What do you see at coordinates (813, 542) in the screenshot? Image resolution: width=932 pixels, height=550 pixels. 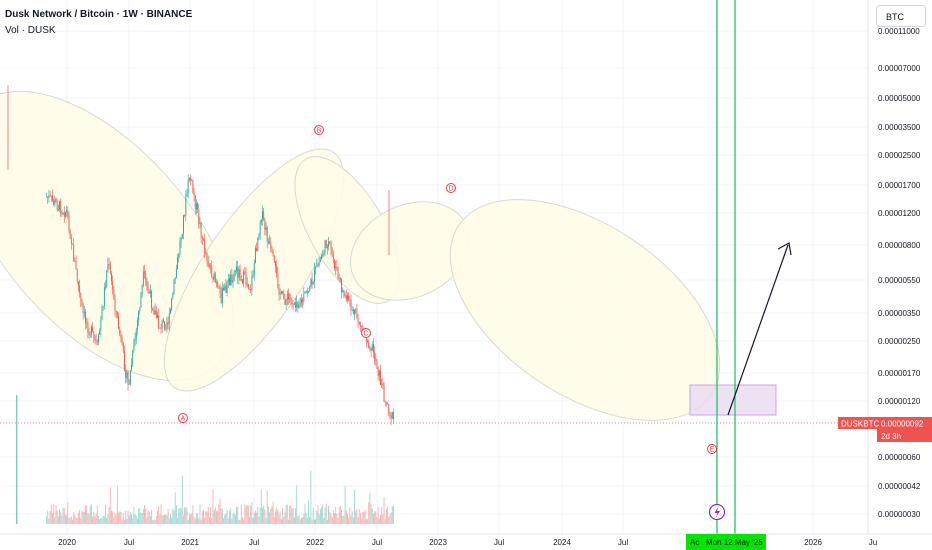 I see `time-tick-label: 2026` at bounding box center [813, 542].